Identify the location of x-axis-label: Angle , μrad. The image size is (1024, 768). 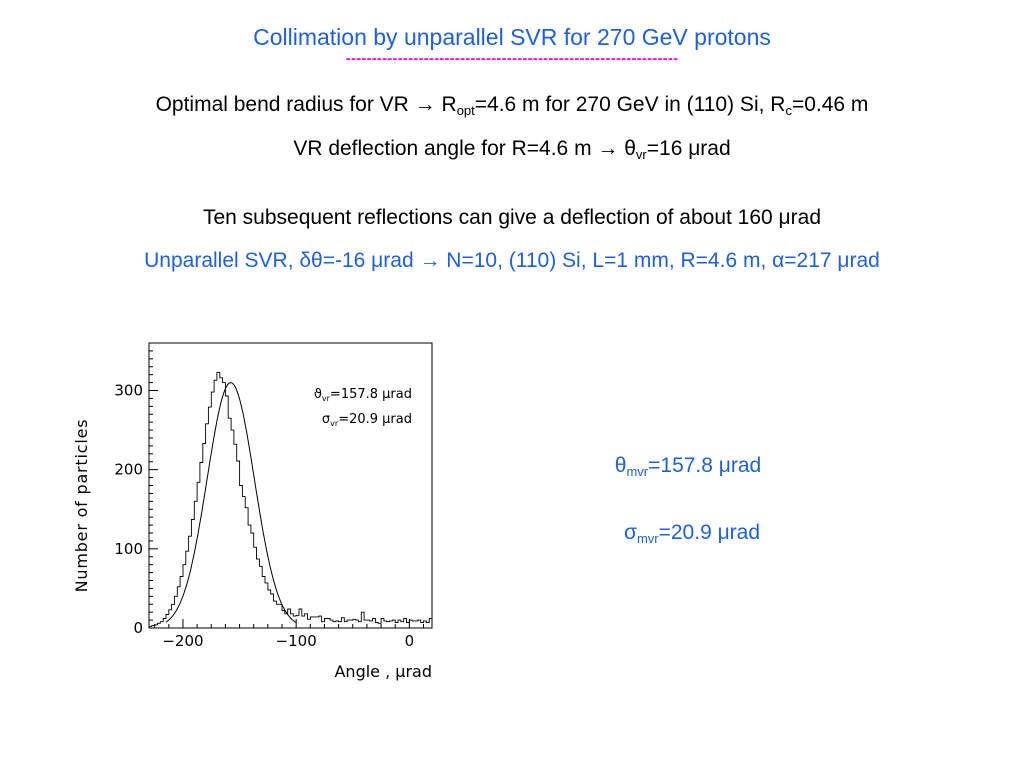
(383, 671).